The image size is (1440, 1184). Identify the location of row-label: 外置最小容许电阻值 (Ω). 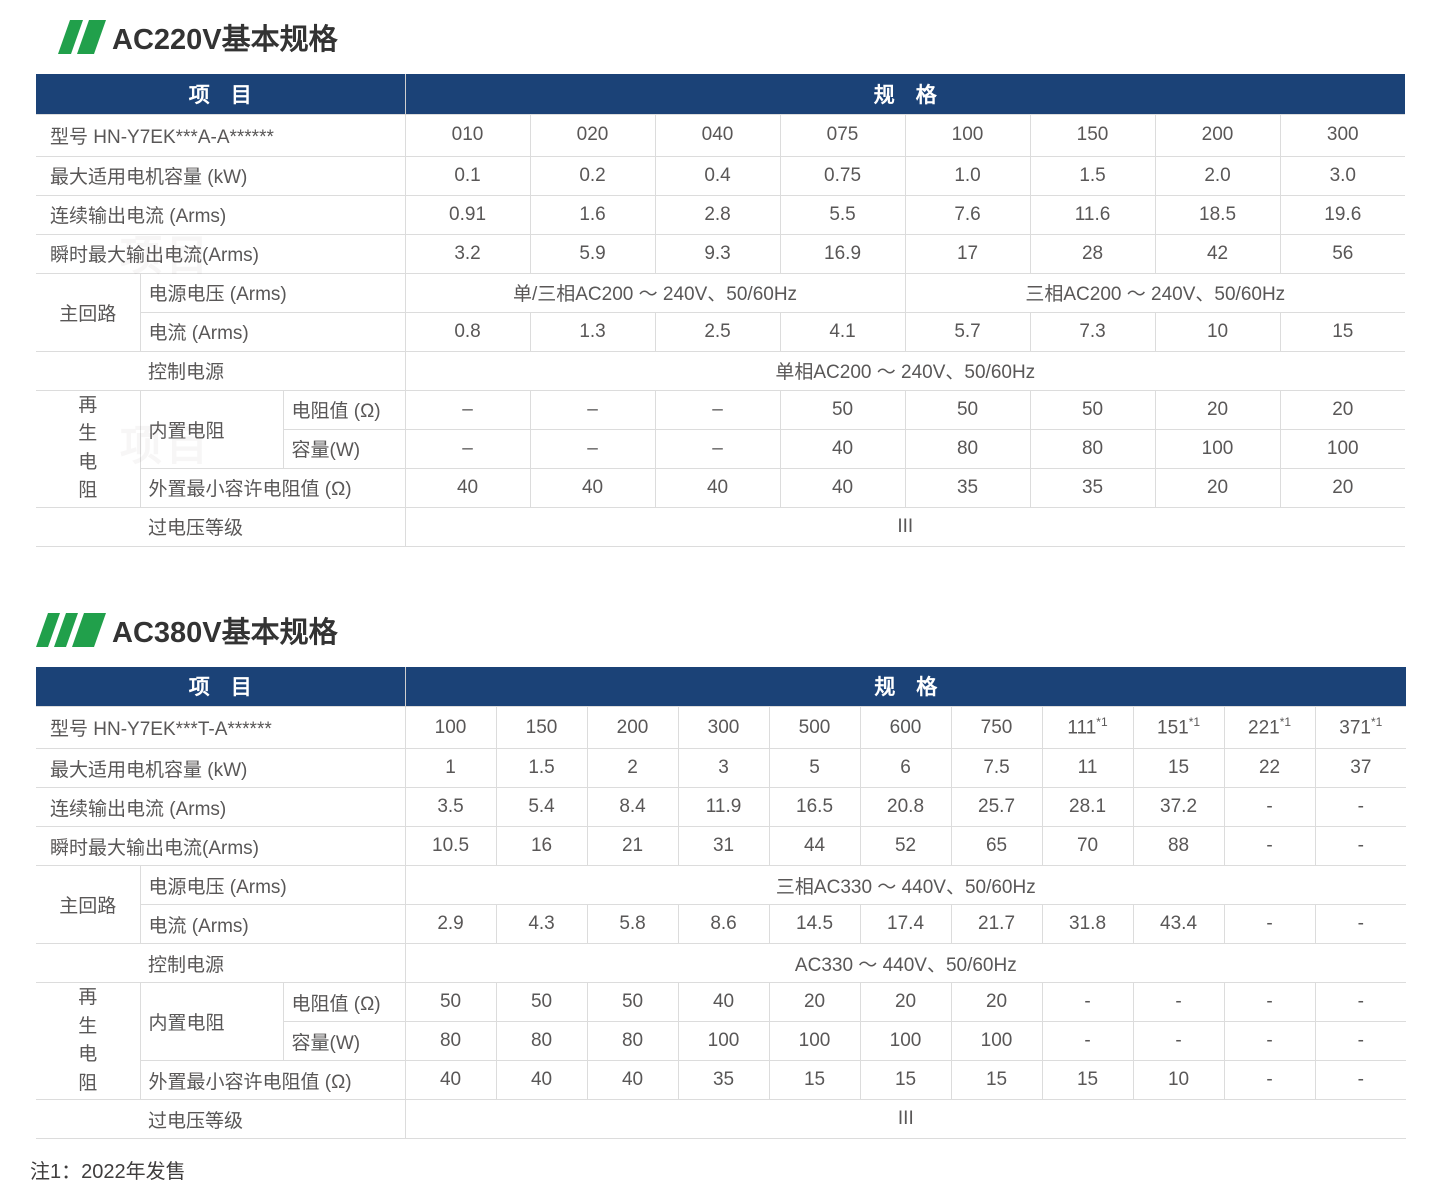
(273, 487).